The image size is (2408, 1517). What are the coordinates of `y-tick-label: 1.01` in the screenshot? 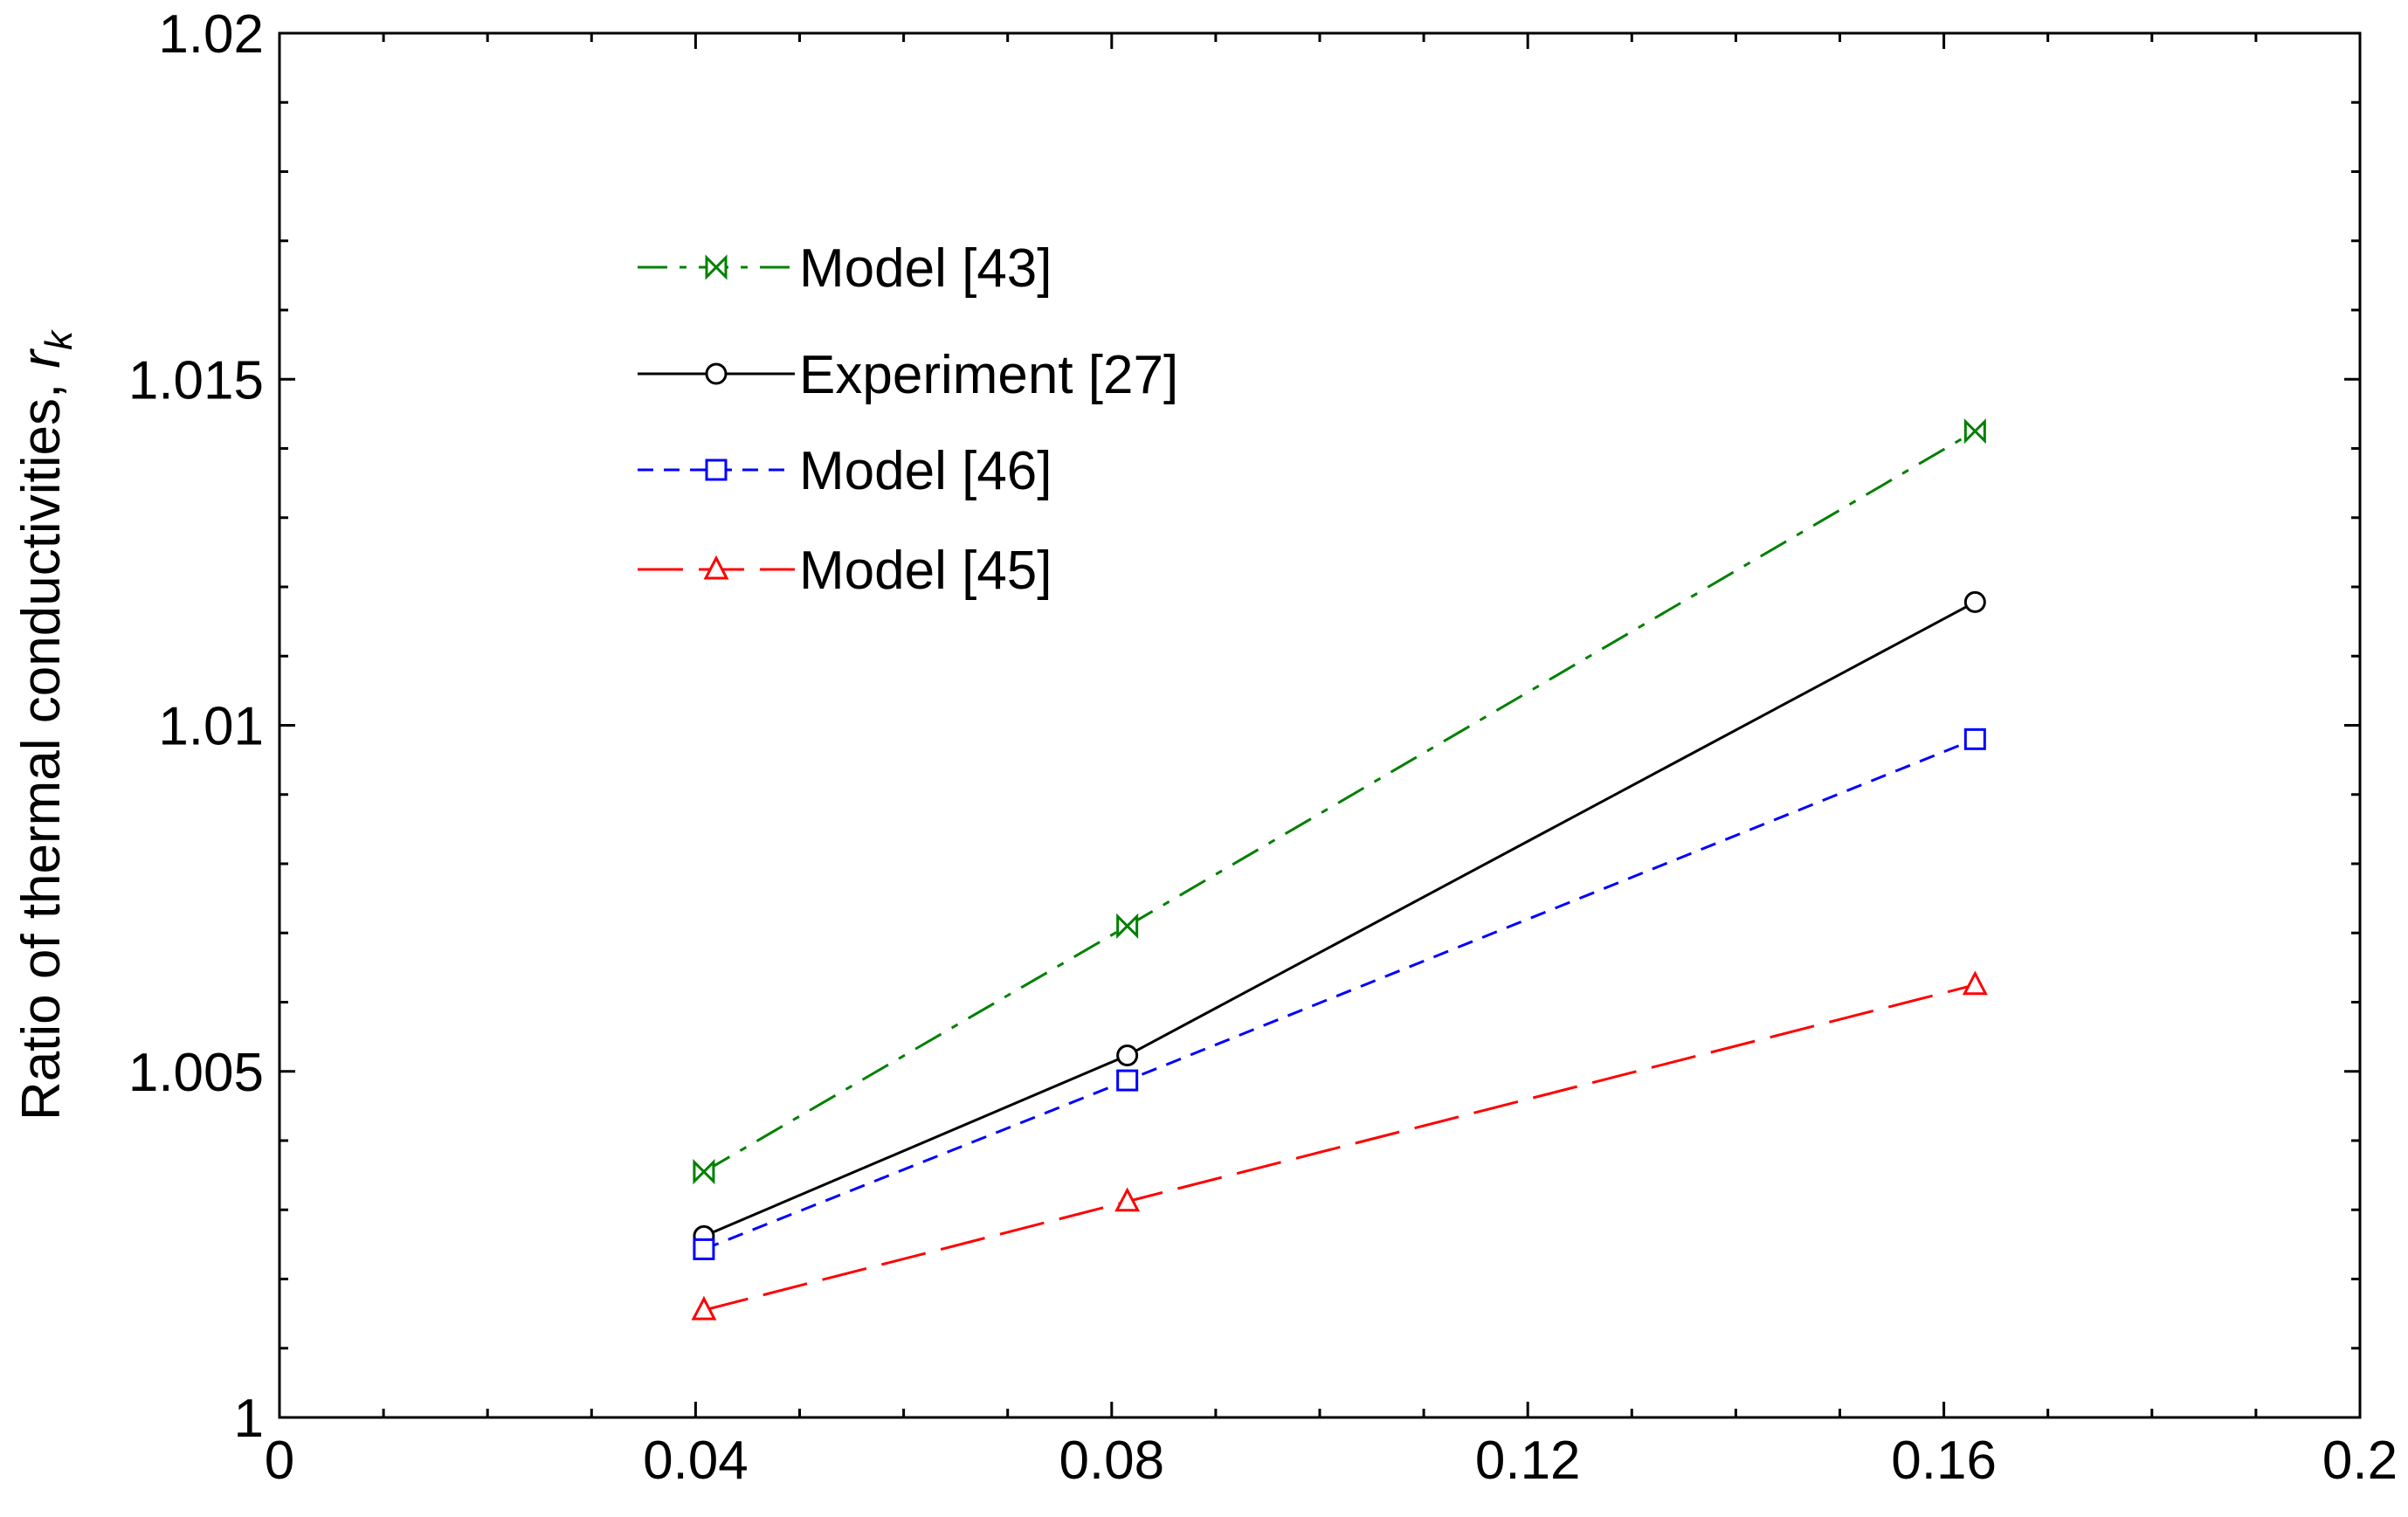 It's located at (211, 727).